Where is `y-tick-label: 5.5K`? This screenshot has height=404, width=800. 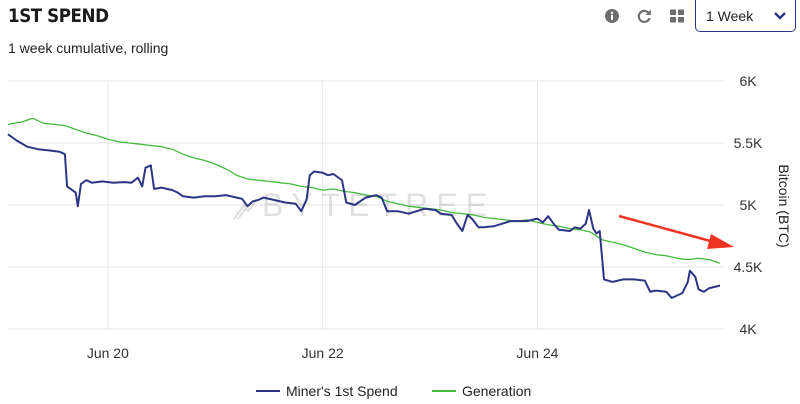
y-tick-label: 5.5K is located at coordinates (748, 143).